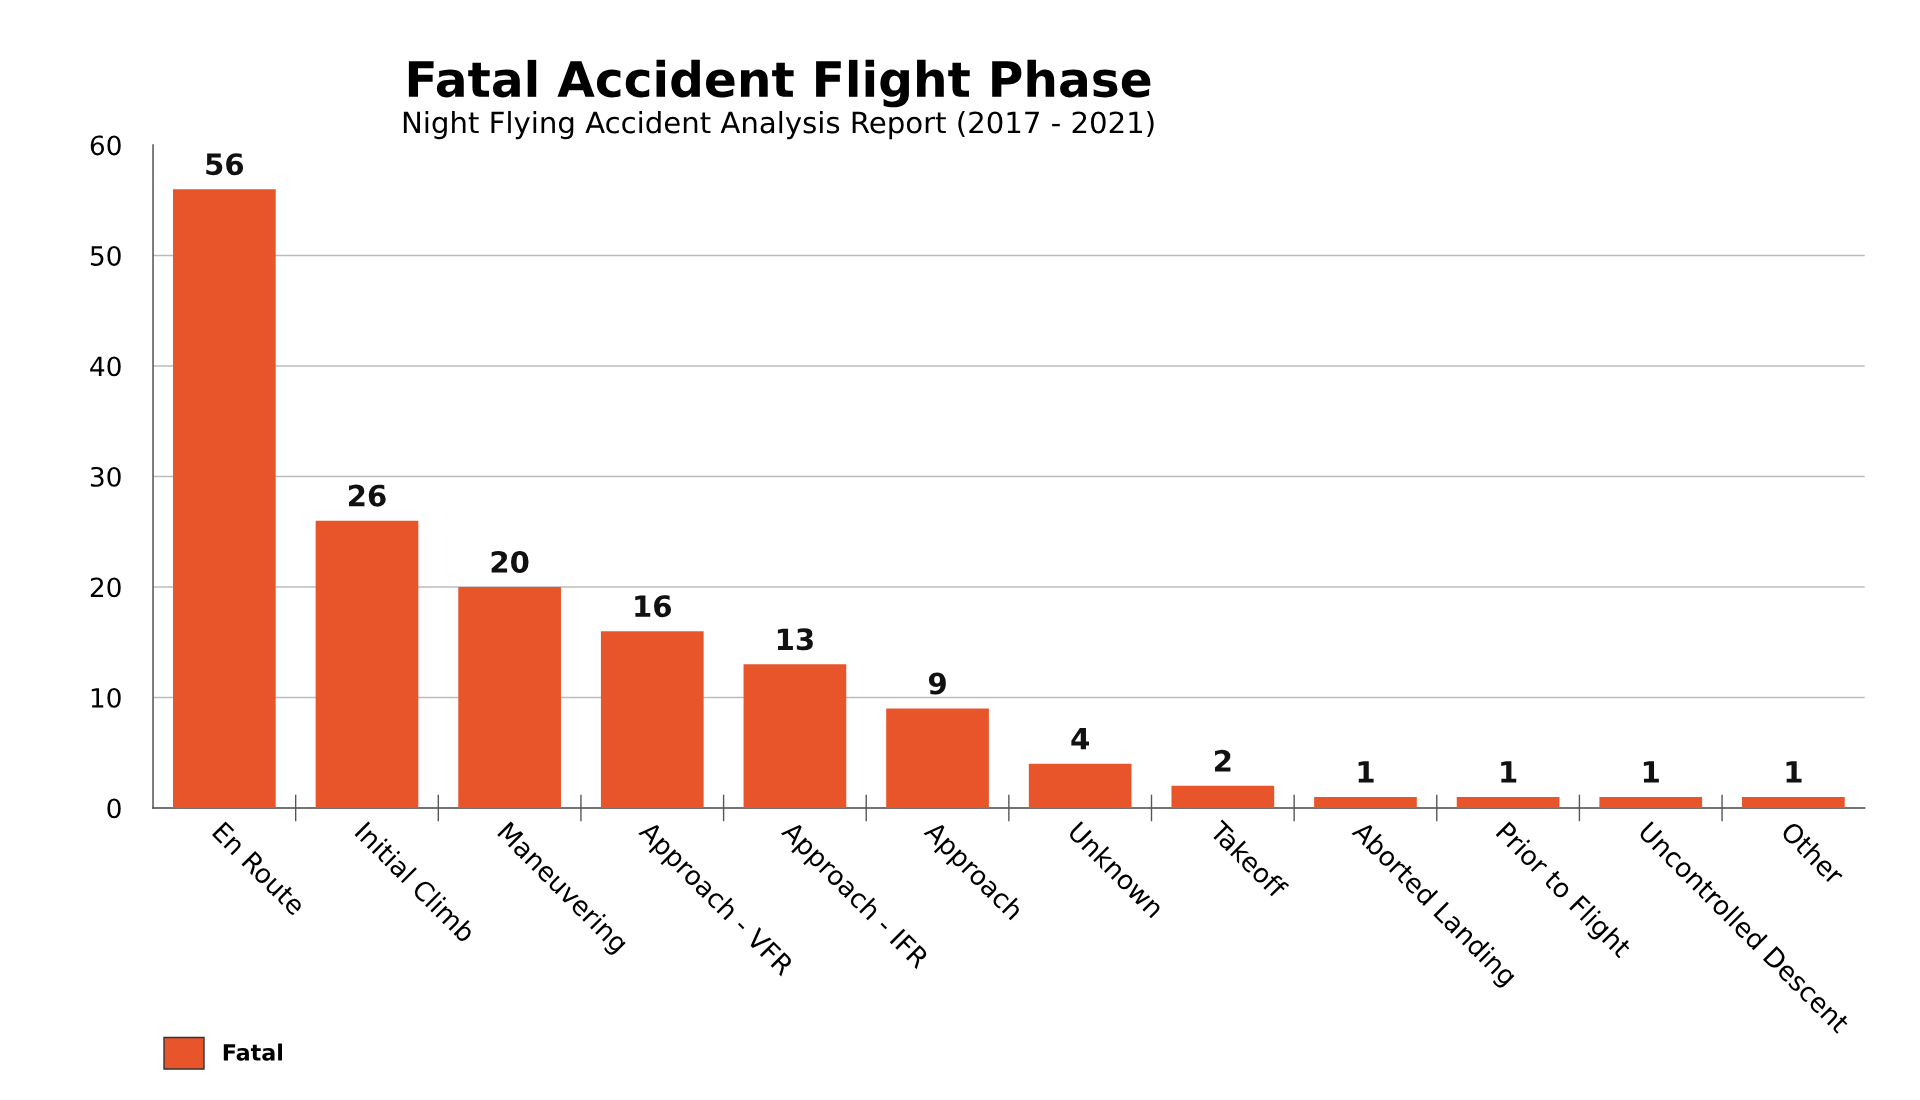 The height and width of the screenshot is (1100, 1920). Describe the element at coordinates (1222, 760) in the screenshot. I see `data-label: 2` at that location.